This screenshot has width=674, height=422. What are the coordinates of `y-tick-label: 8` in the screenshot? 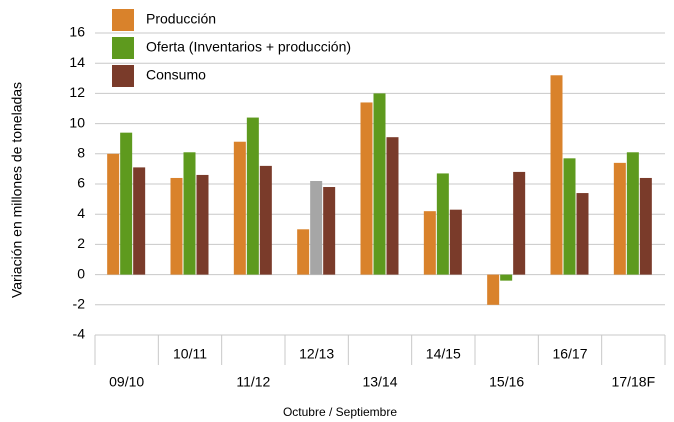 It's located at (81, 153).